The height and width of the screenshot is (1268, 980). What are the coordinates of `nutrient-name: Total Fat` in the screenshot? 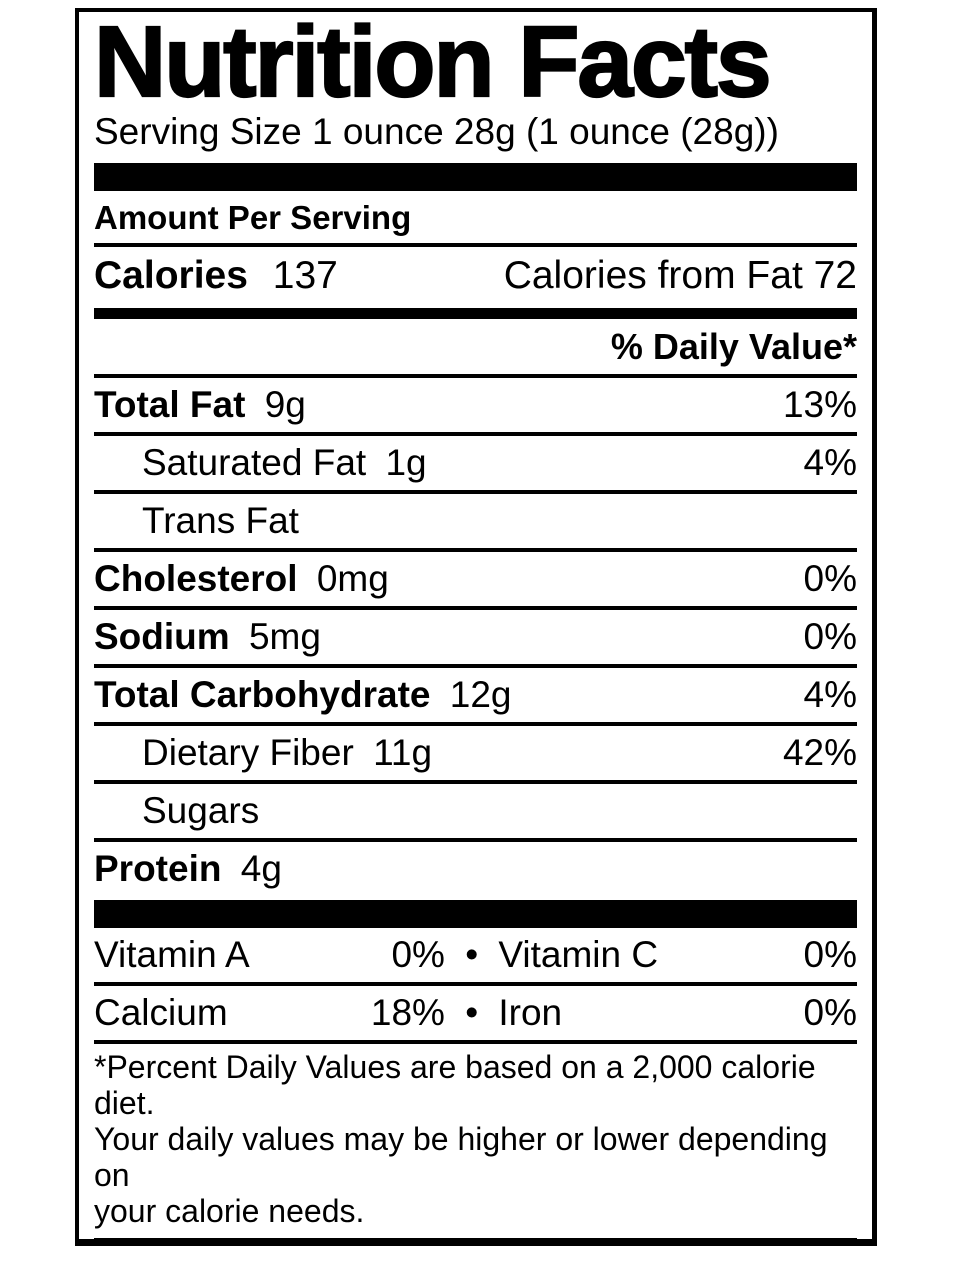 It's located at (170, 404).